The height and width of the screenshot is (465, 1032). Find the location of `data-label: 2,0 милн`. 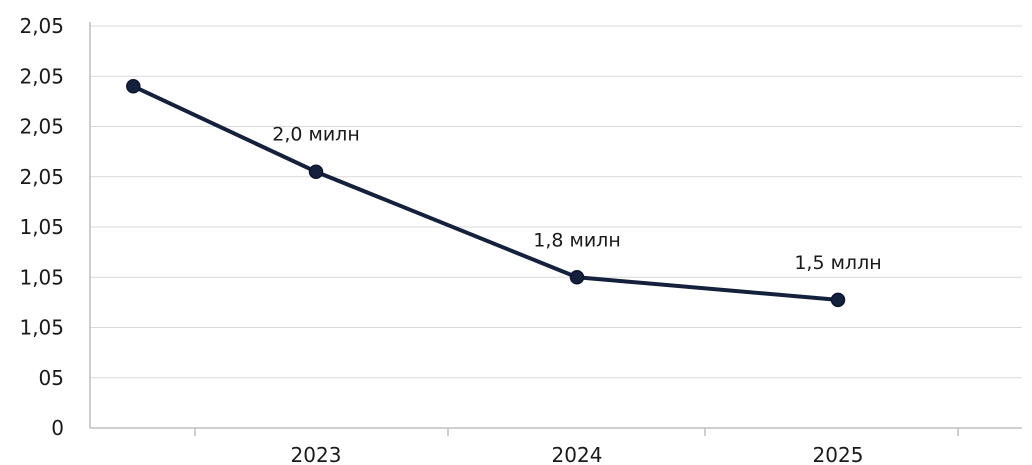

data-label: 2,0 милн is located at coordinates (316, 135).